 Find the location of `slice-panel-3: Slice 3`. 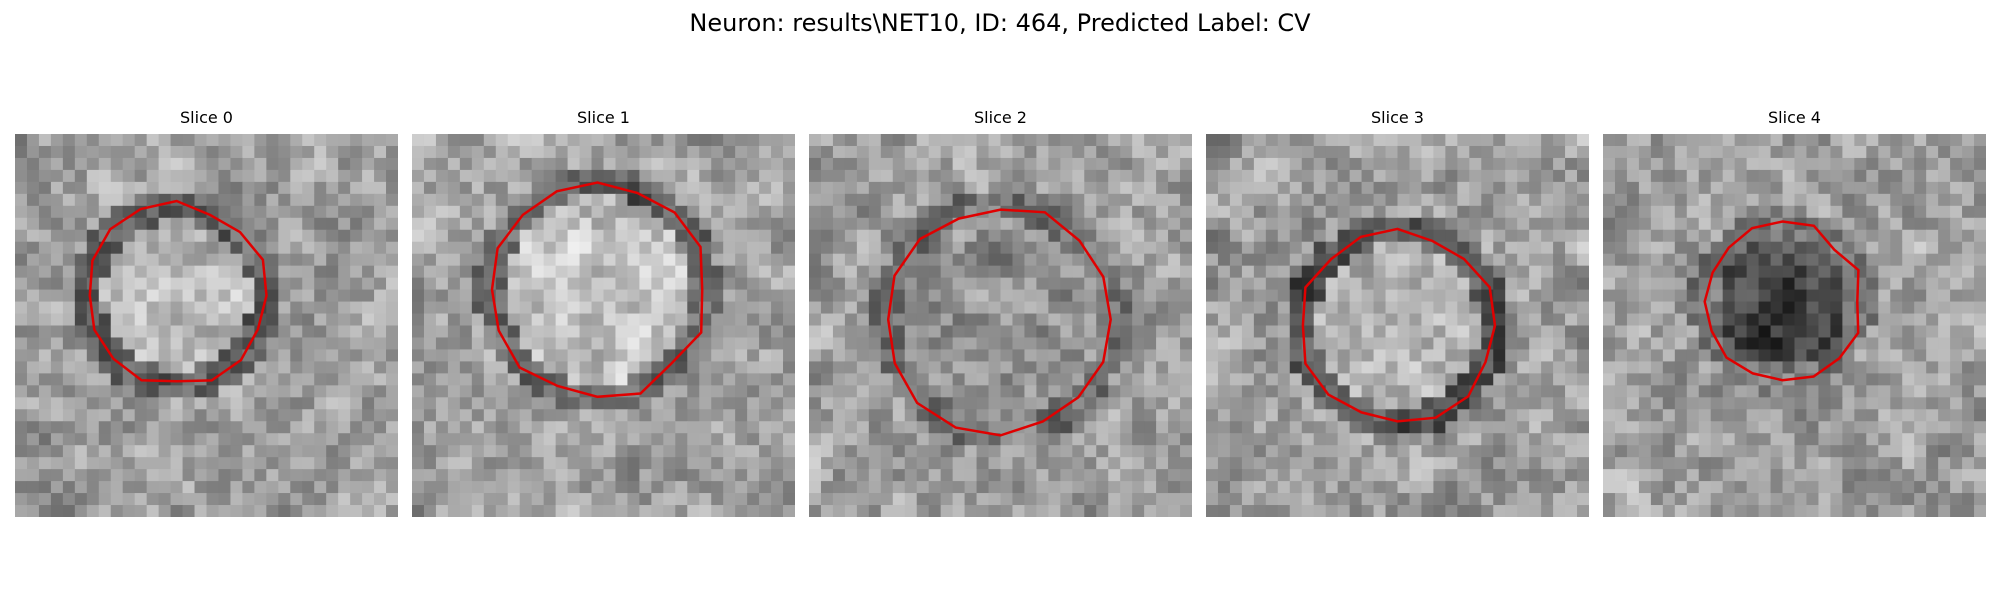

slice-panel-3: Slice 3 is located at coordinates (1397, 312).